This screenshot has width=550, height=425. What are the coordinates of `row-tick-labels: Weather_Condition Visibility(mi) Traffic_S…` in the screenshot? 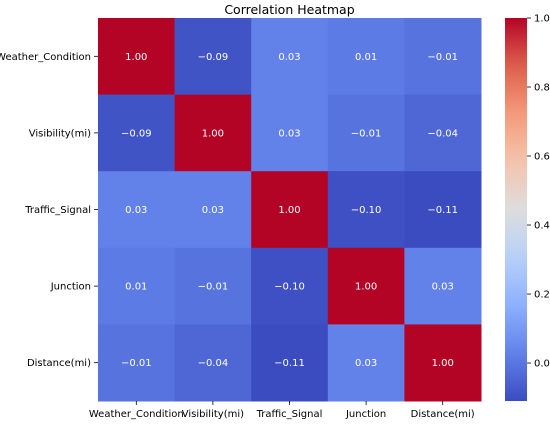 It's located at (49, 210).